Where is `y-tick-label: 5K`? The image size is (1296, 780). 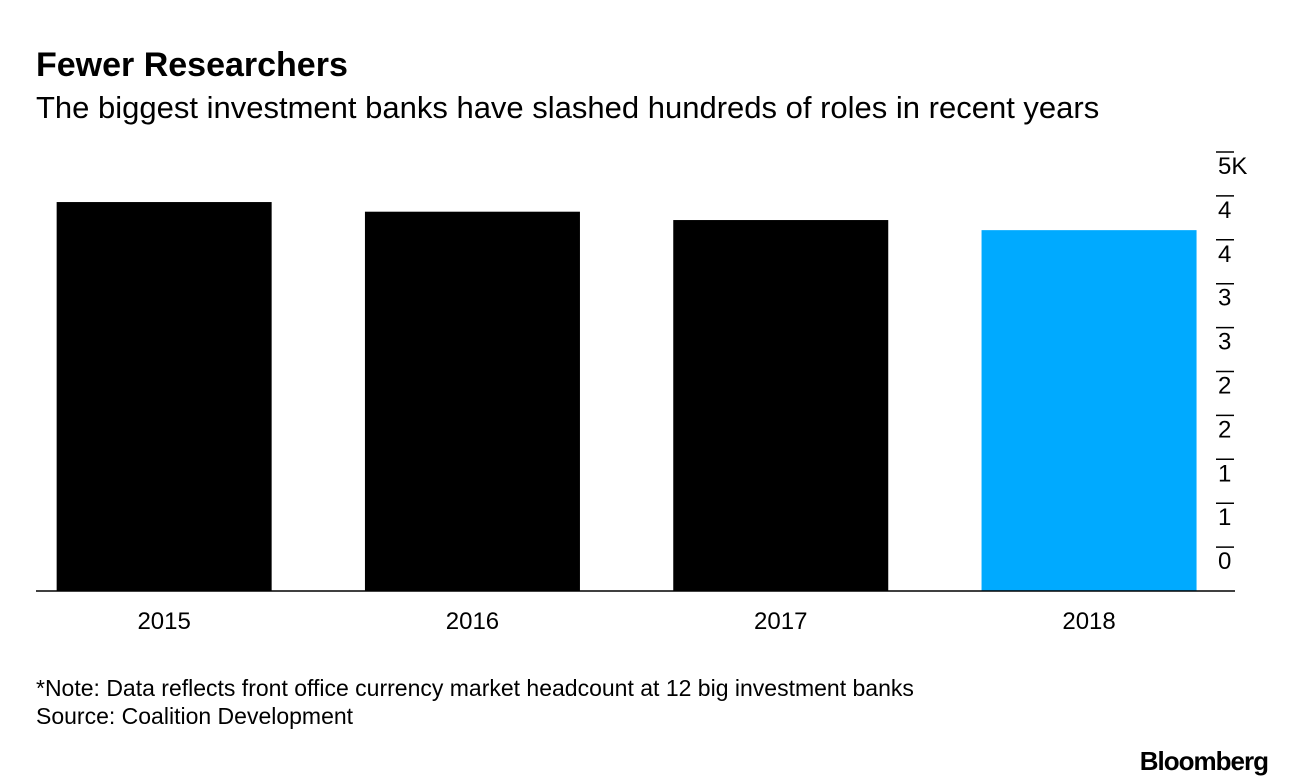
y-tick-label: 5K is located at coordinates (1232, 166).